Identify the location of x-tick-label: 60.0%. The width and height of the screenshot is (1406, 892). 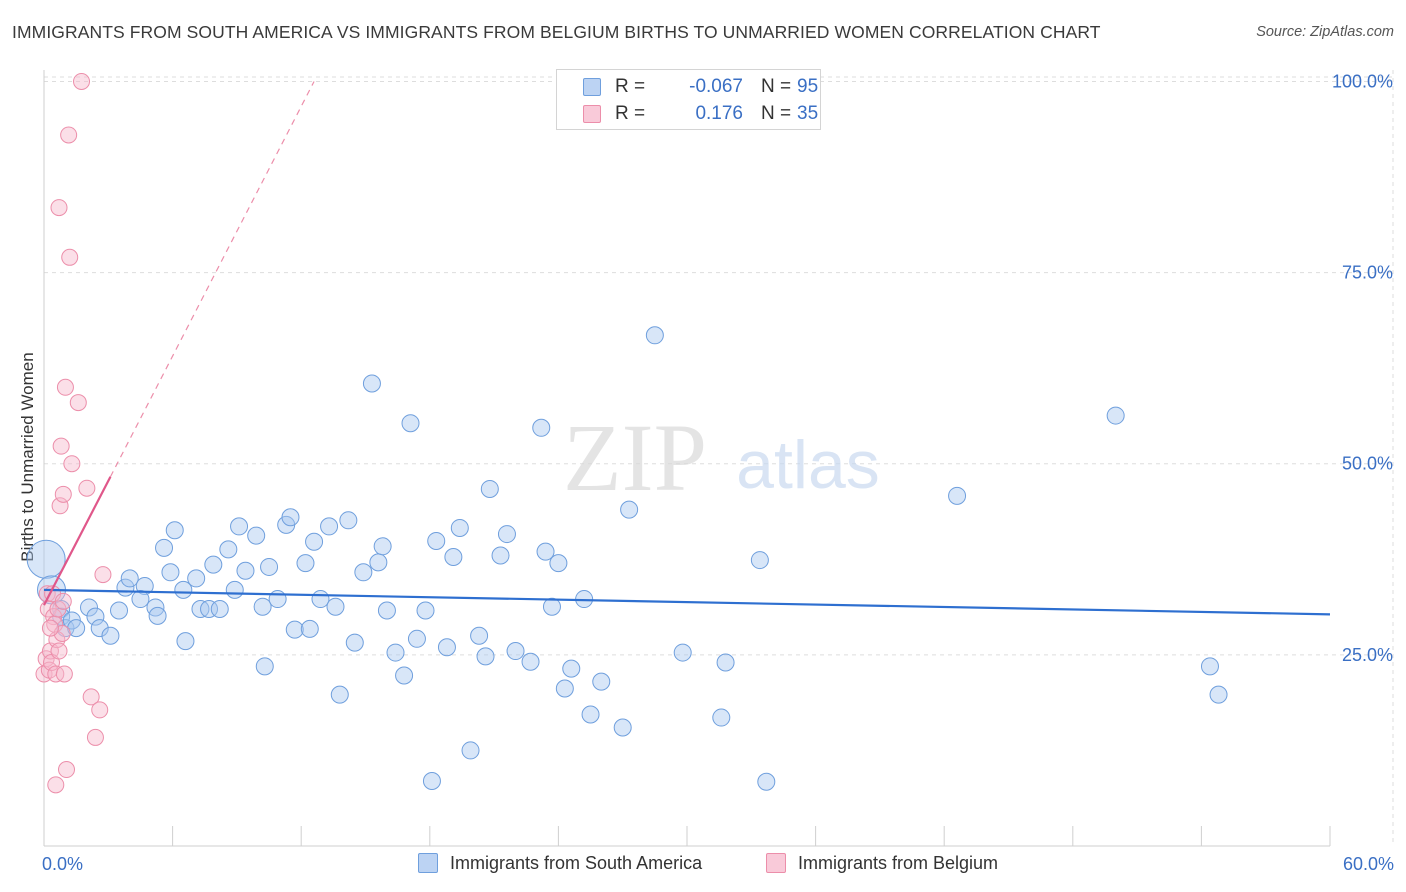
(1368, 864).